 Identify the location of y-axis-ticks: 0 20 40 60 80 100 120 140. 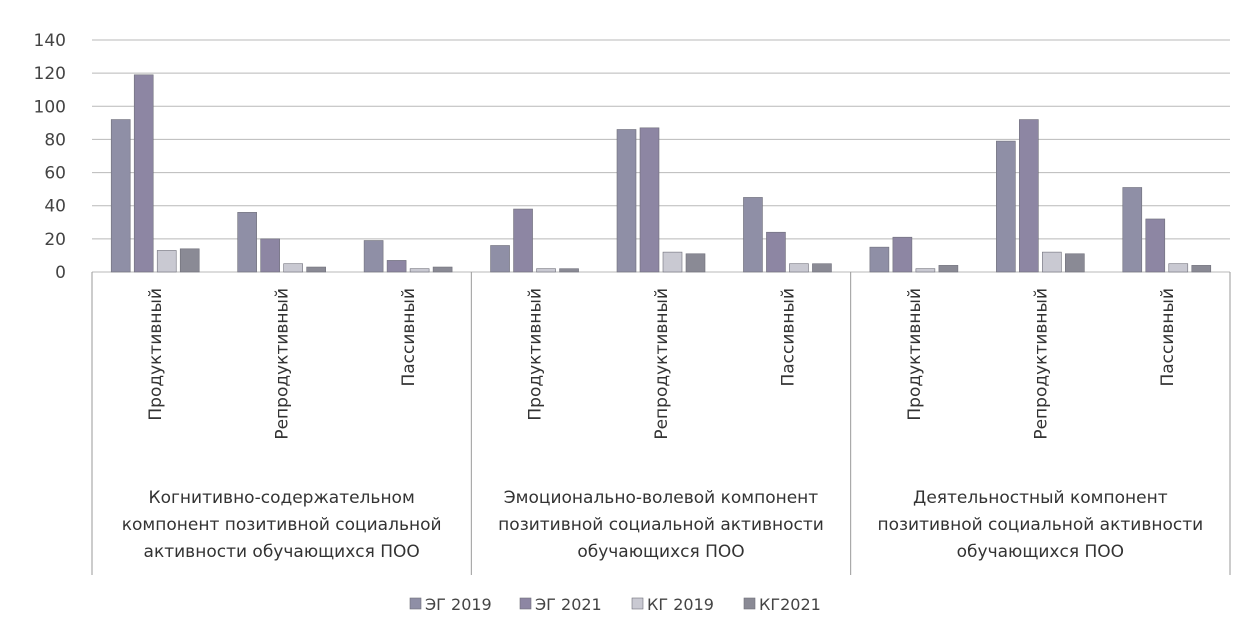
(50, 157).